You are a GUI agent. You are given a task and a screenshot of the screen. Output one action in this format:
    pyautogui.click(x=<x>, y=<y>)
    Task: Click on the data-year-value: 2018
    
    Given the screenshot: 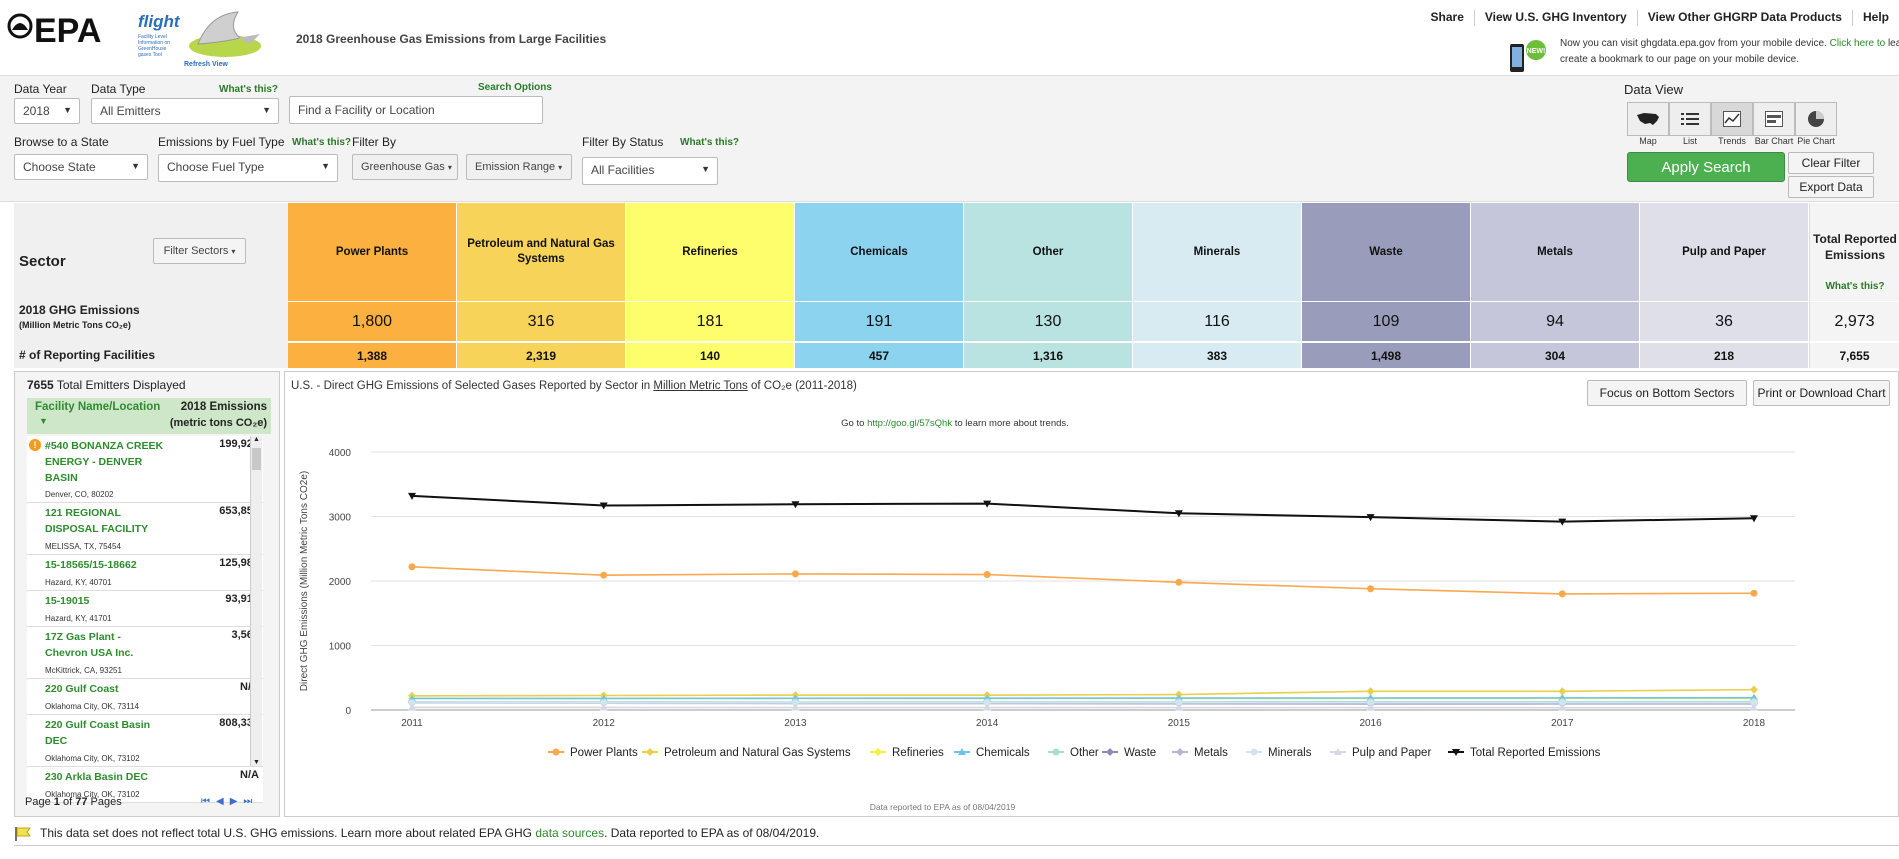 What is the action you would take?
    pyautogui.click(x=36, y=111)
    